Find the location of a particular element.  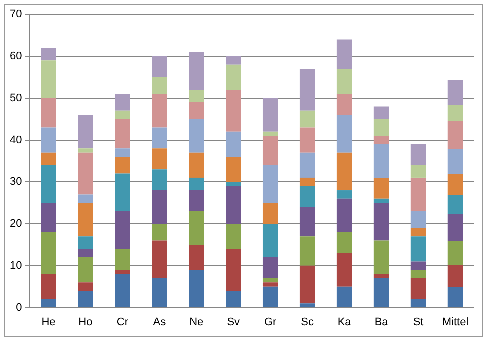

x-tick-label: Mittel is located at coordinates (455, 322).